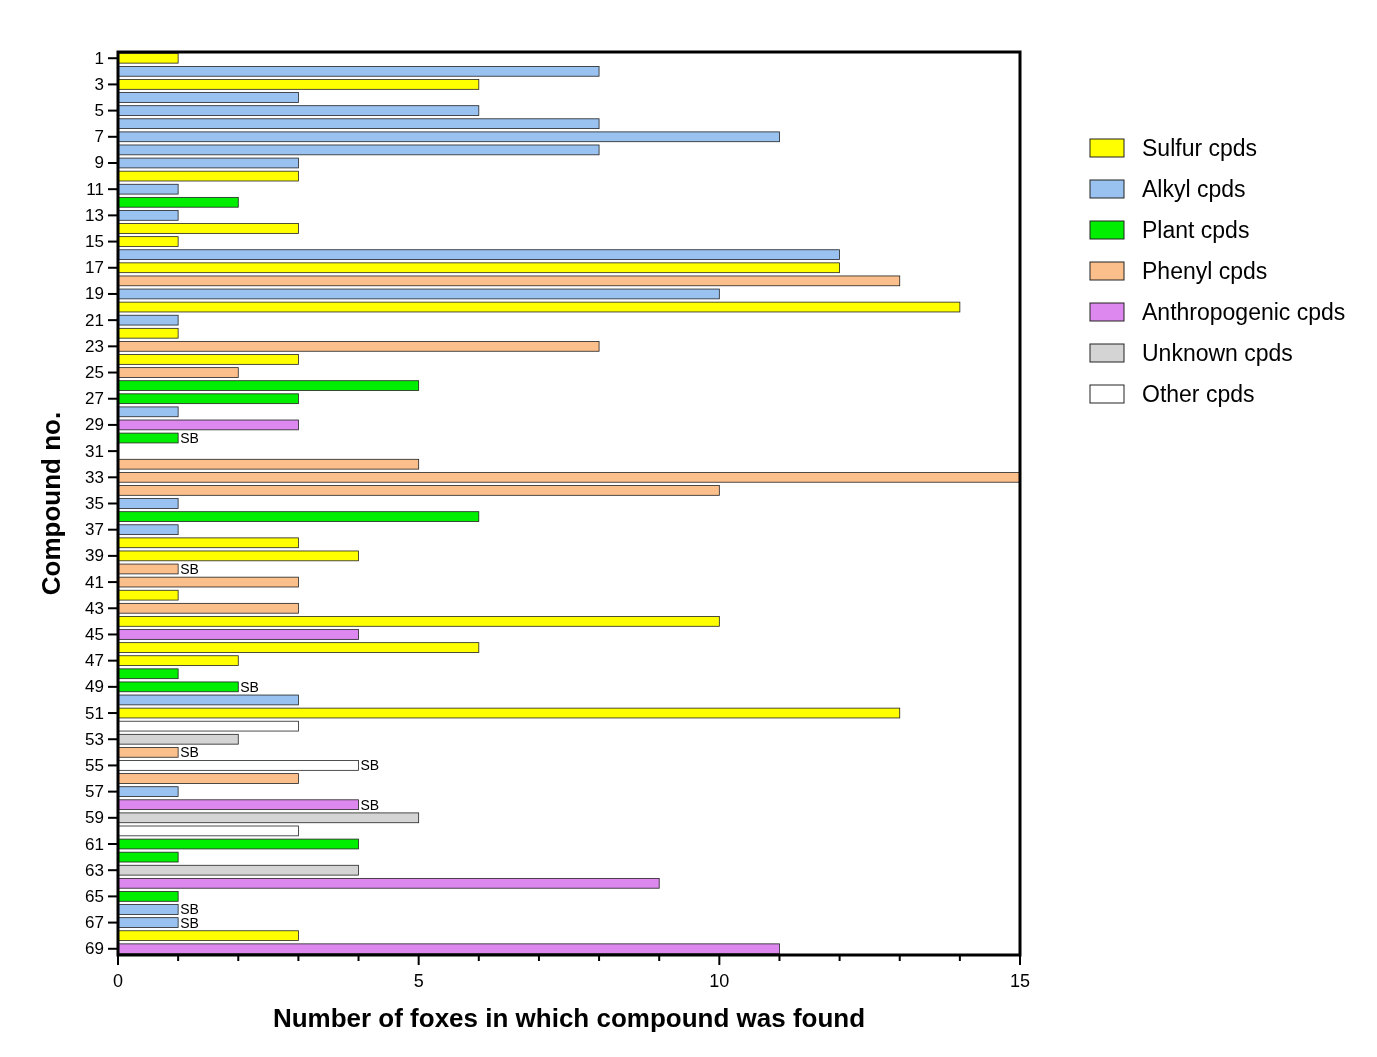  What do you see at coordinates (99, 137) in the screenshot?
I see `y-tick-label: 7` at bounding box center [99, 137].